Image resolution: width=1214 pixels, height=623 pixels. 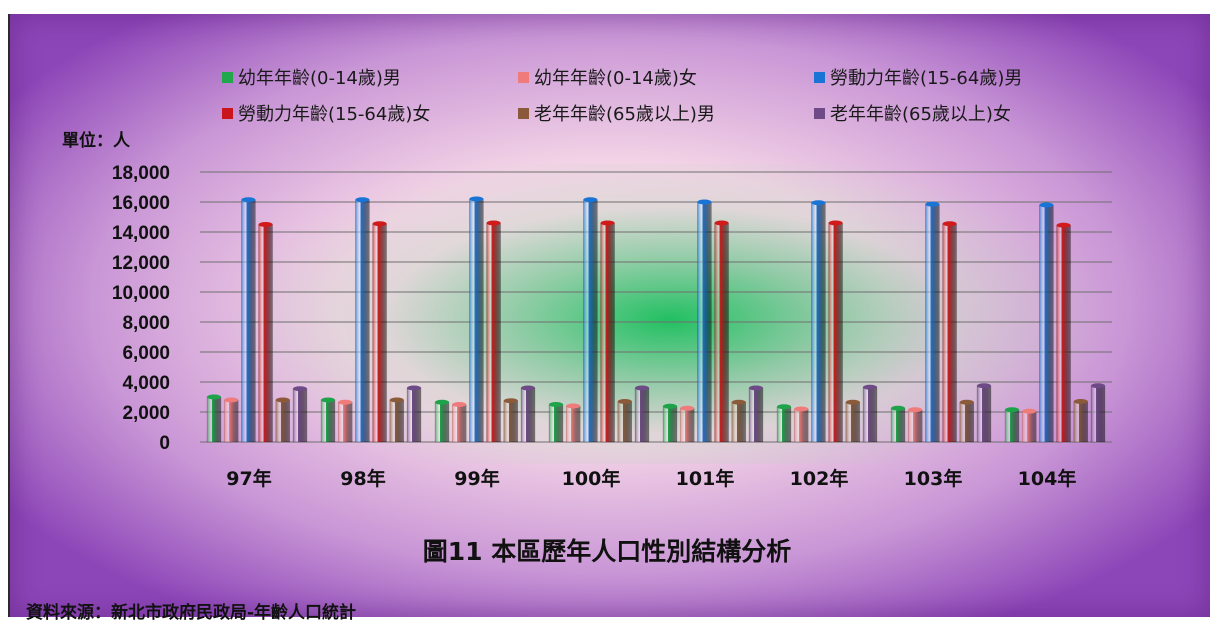 What do you see at coordinates (141, 173) in the screenshot?
I see `y-tick-label: 18,000` at bounding box center [141, 173].